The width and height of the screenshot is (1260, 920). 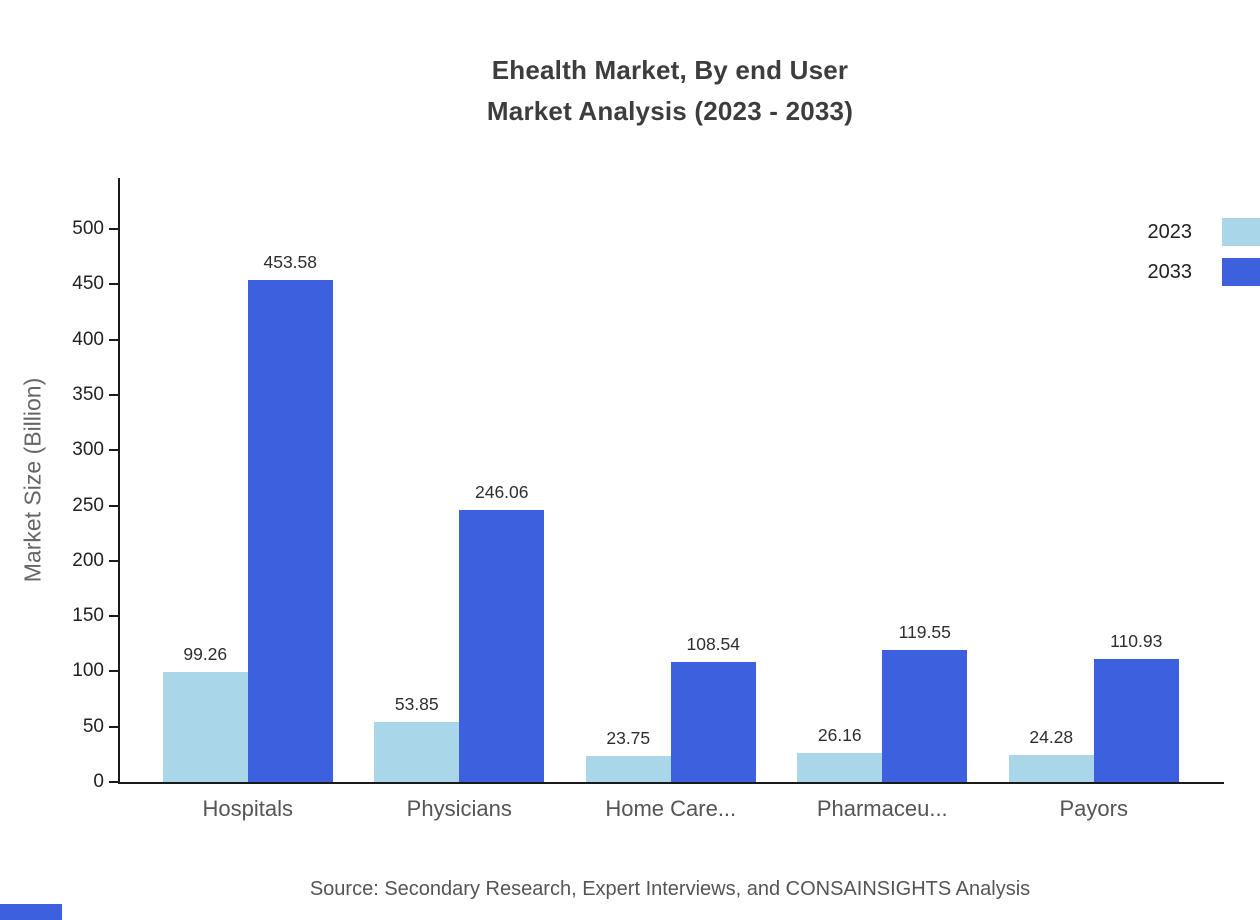 I want to click on corner-accent, so click(x=31, y=912).